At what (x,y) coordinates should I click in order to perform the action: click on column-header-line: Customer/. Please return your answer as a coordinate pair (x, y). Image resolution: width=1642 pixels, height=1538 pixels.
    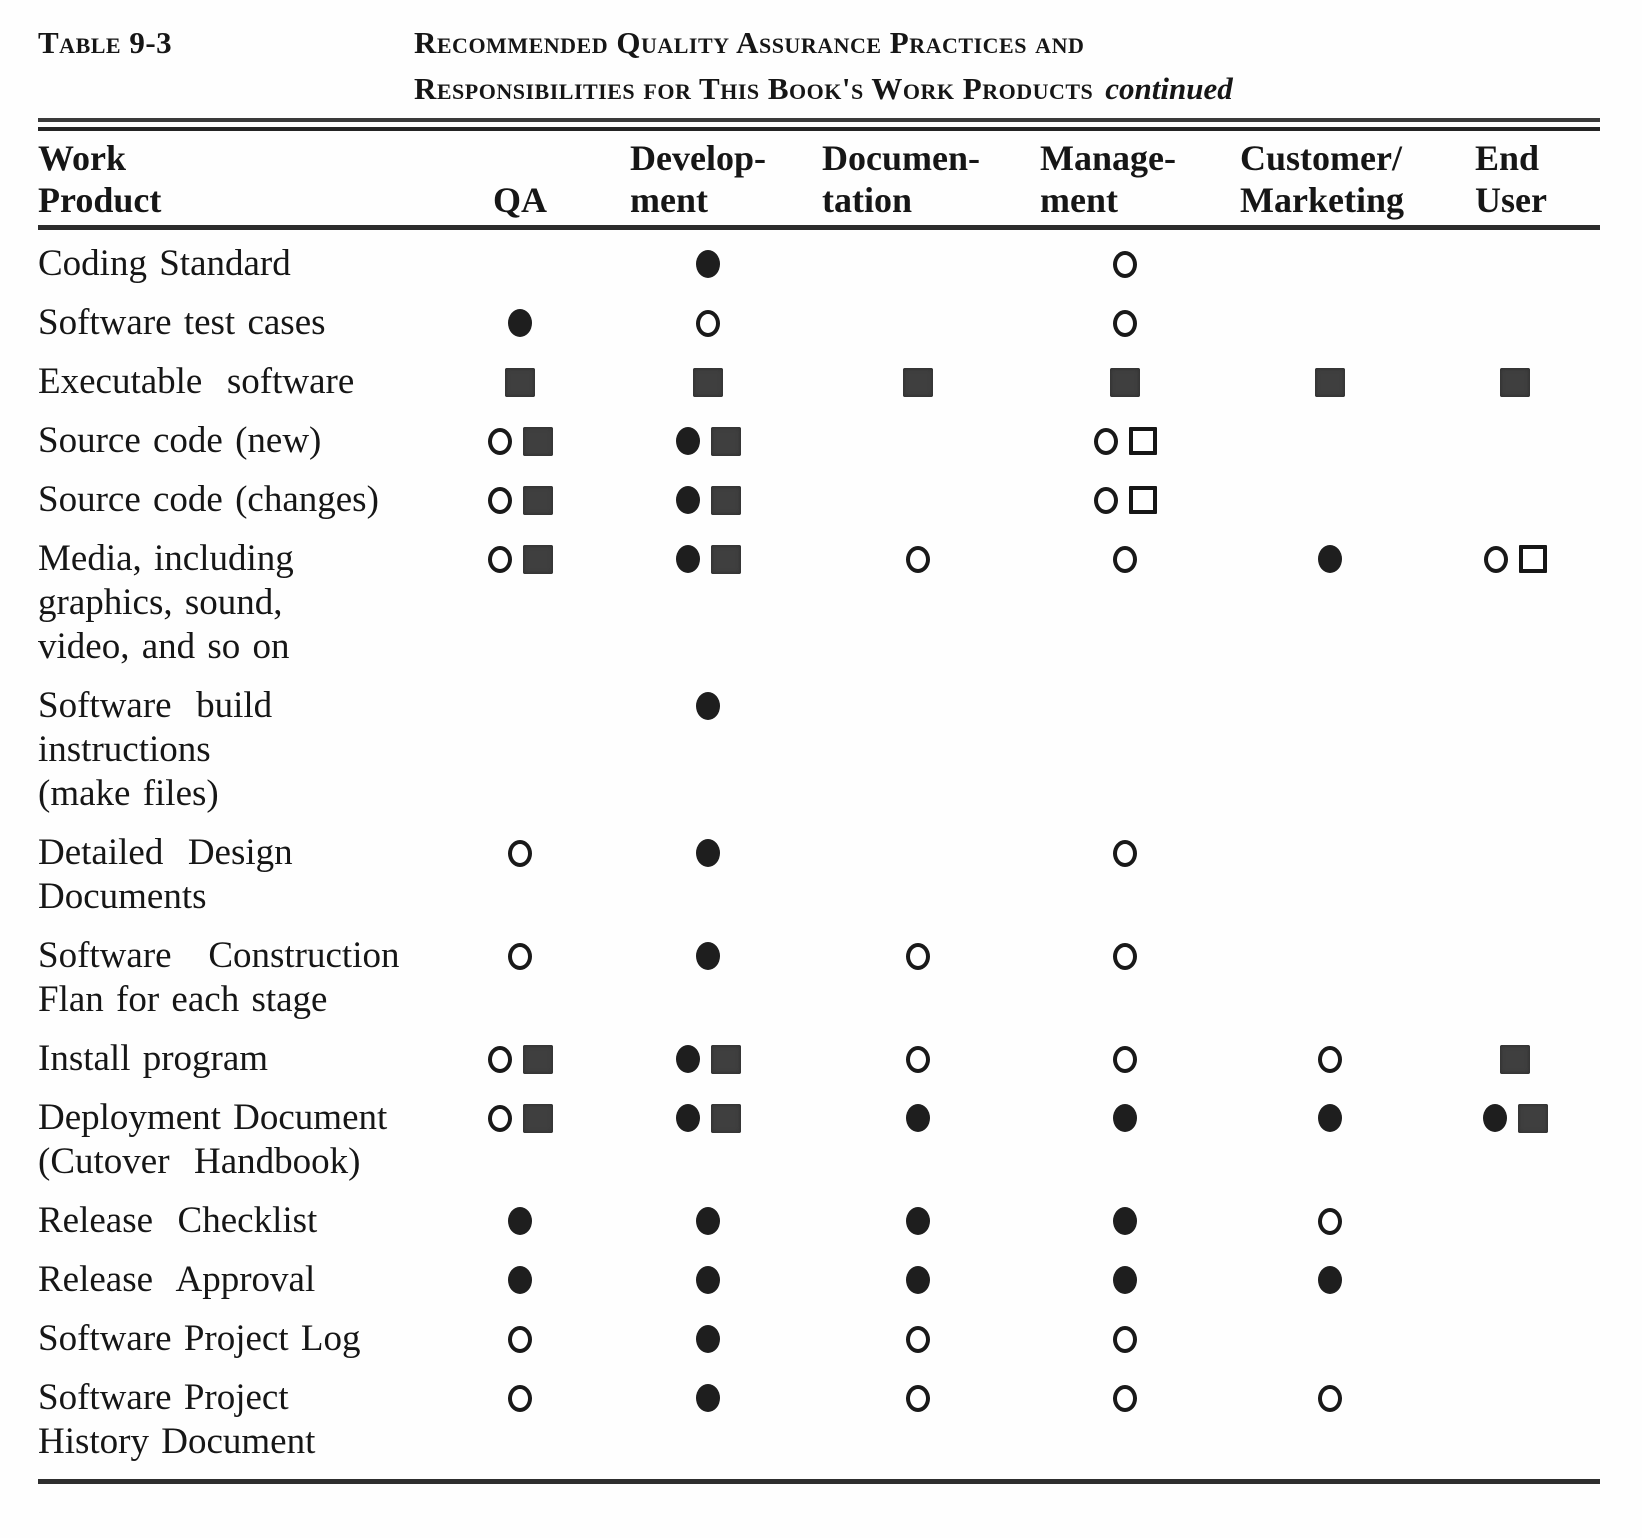
    Looking at the image, I should click on (1321, 158).